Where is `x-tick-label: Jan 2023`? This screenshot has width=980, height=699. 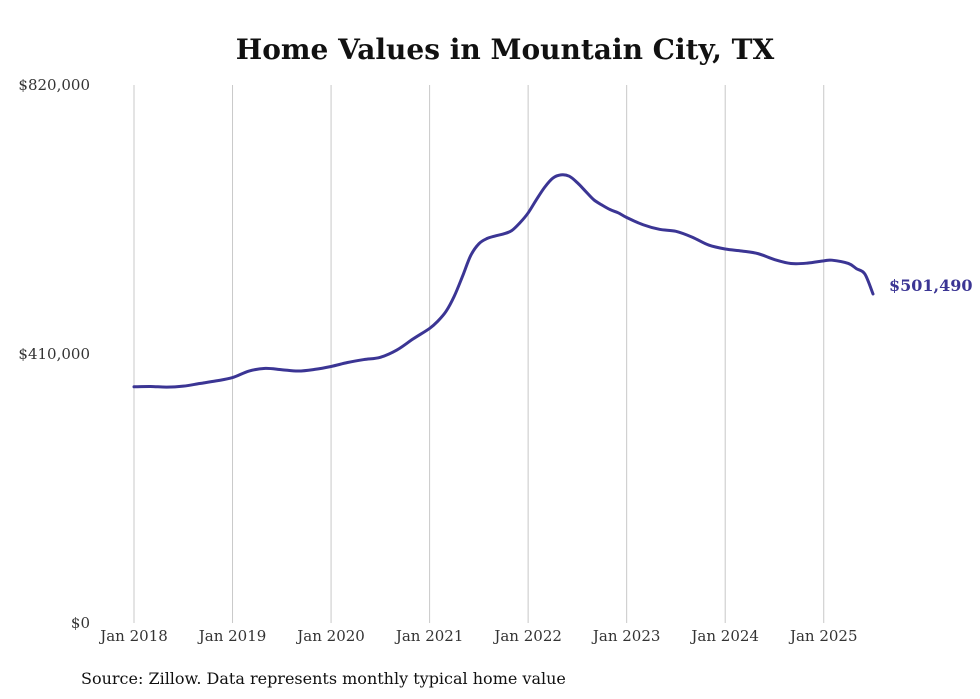 x-tick-label: Jan 2023 is located at coordinates (626, 636).